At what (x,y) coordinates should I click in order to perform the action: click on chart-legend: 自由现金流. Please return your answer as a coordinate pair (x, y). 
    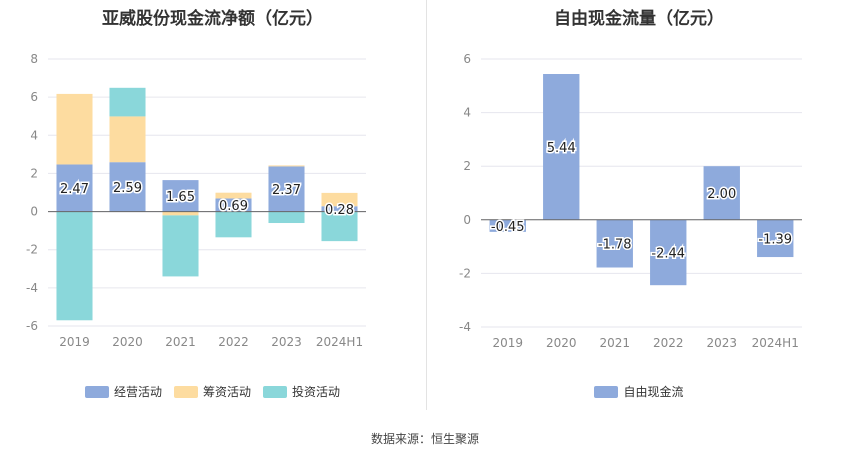
    Looking at the image, I should click on (639, 391).